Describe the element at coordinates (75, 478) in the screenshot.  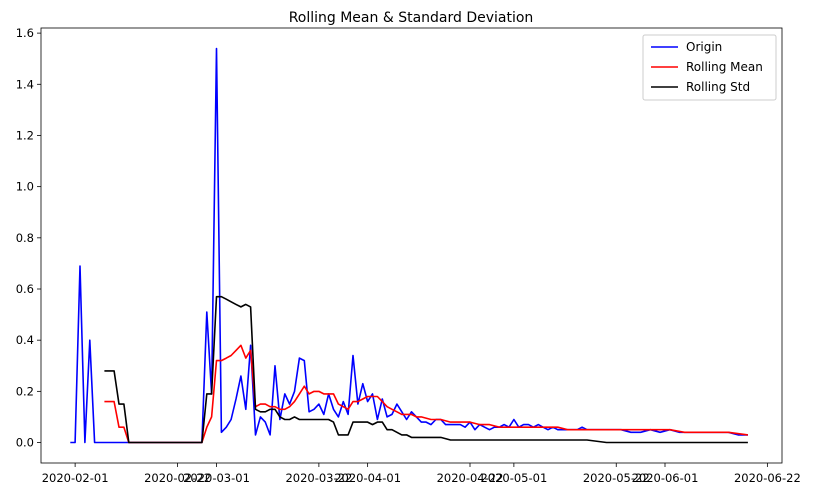
I see `x-tick-label: 2020-02-01` at that location.